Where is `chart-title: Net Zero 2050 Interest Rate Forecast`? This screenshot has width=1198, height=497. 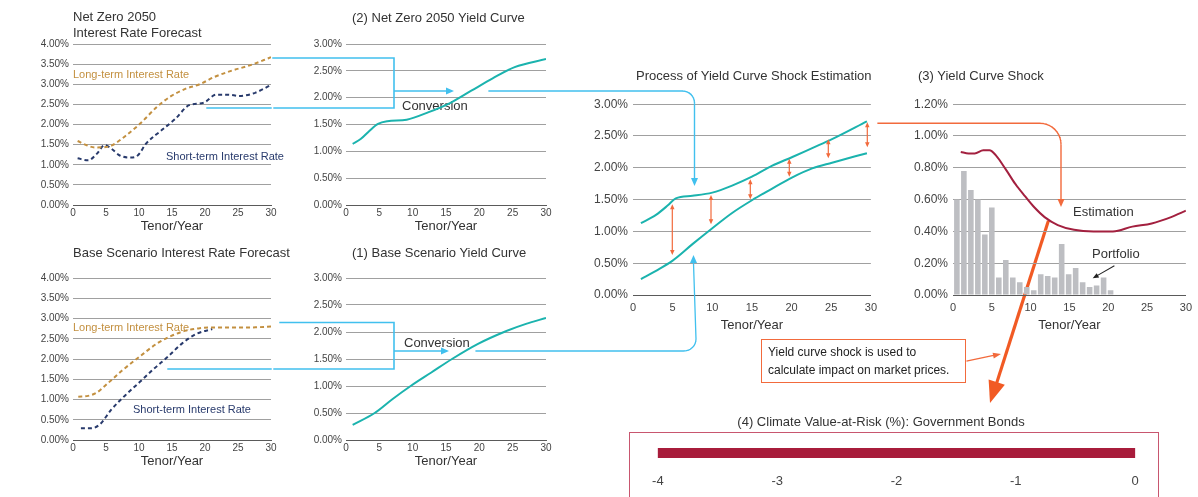 chart-title: Net Zero 2050 Interest Rate Forecast is located at coordinates (137, 24).